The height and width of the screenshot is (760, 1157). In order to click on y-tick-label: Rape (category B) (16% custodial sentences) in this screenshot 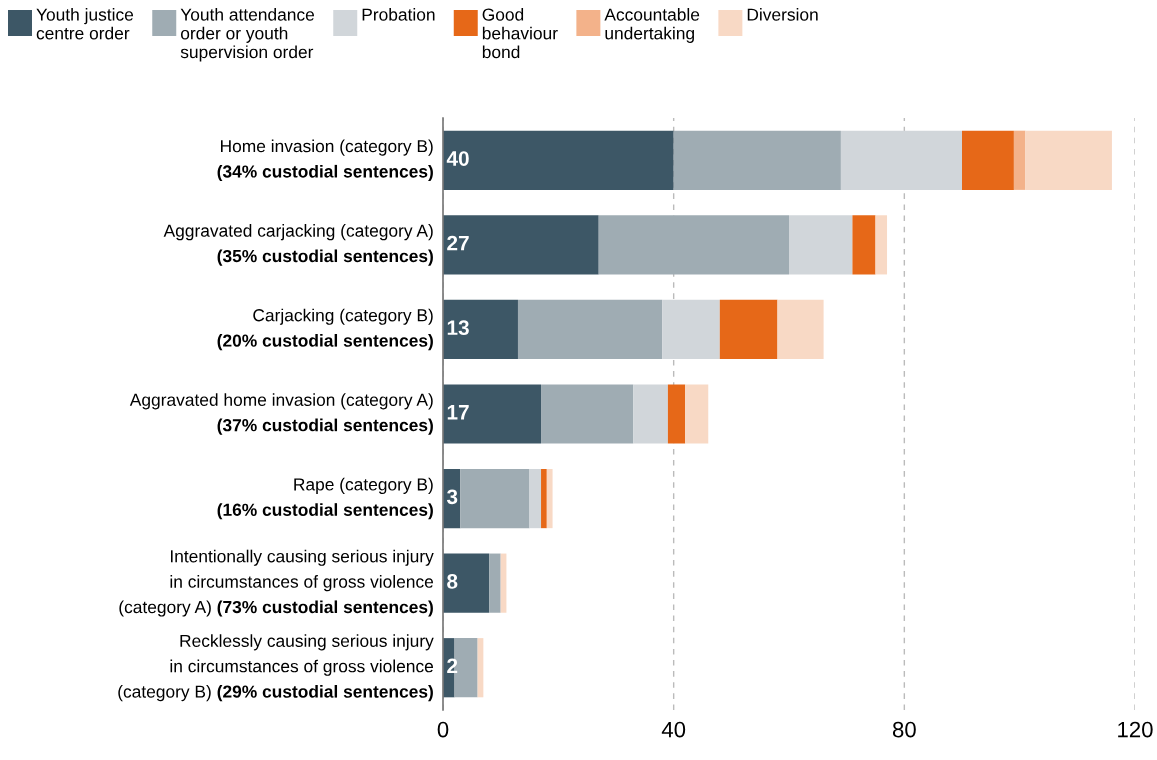, I will do `click(325, 498)`.